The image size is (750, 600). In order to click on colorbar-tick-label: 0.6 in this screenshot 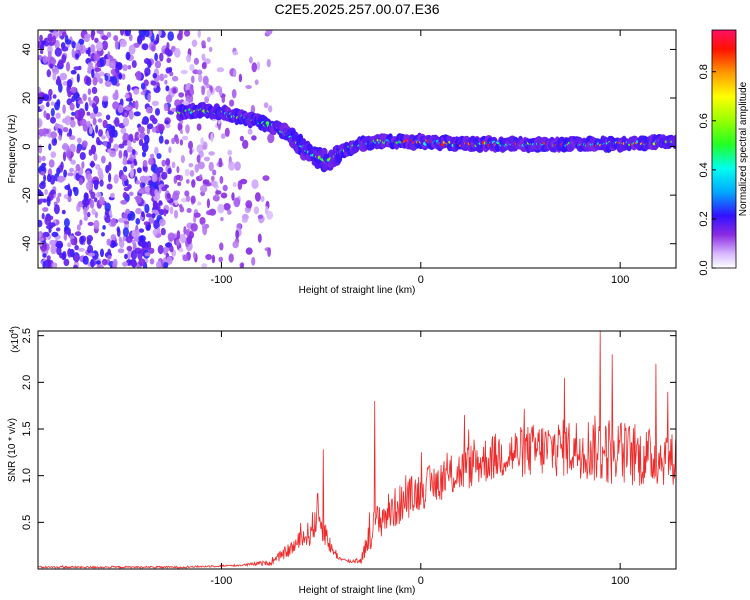, I will do `click(704, 120)`.